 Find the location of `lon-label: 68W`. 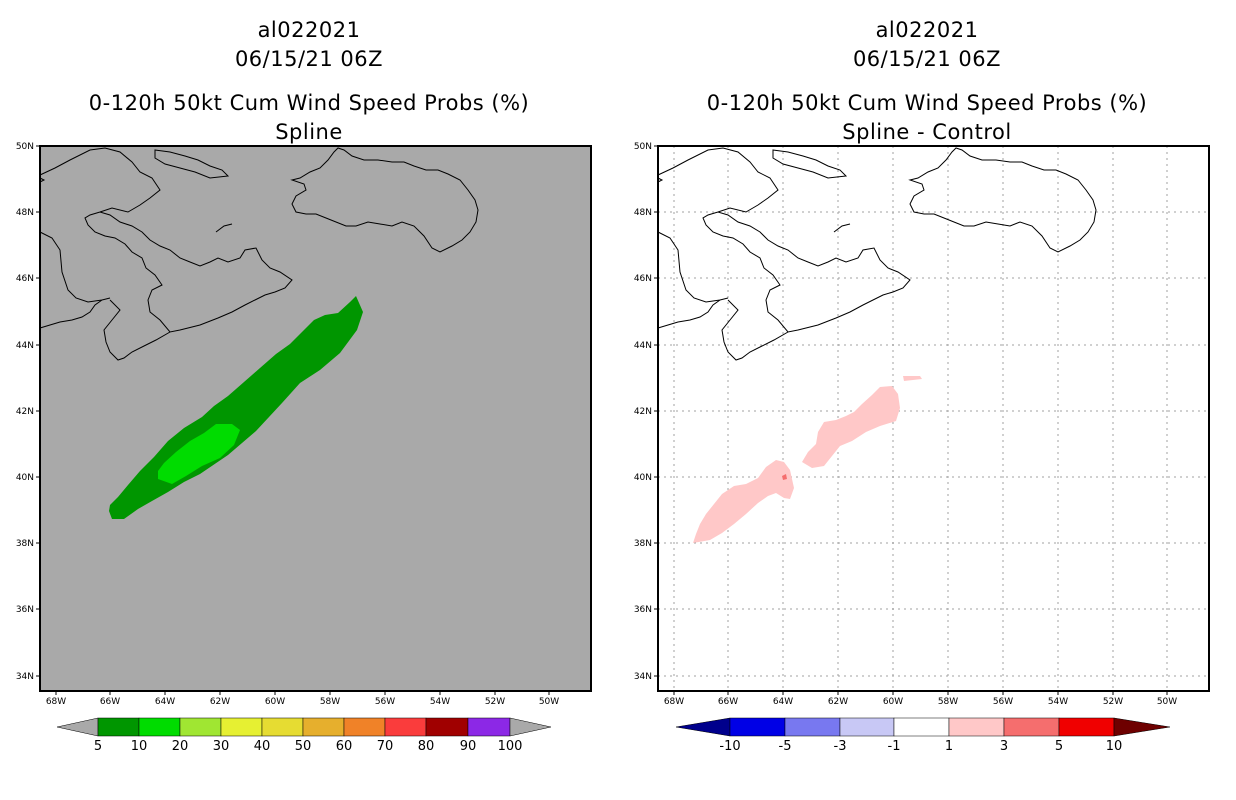

lon-label: 68W is located at coordinates (56, 702).